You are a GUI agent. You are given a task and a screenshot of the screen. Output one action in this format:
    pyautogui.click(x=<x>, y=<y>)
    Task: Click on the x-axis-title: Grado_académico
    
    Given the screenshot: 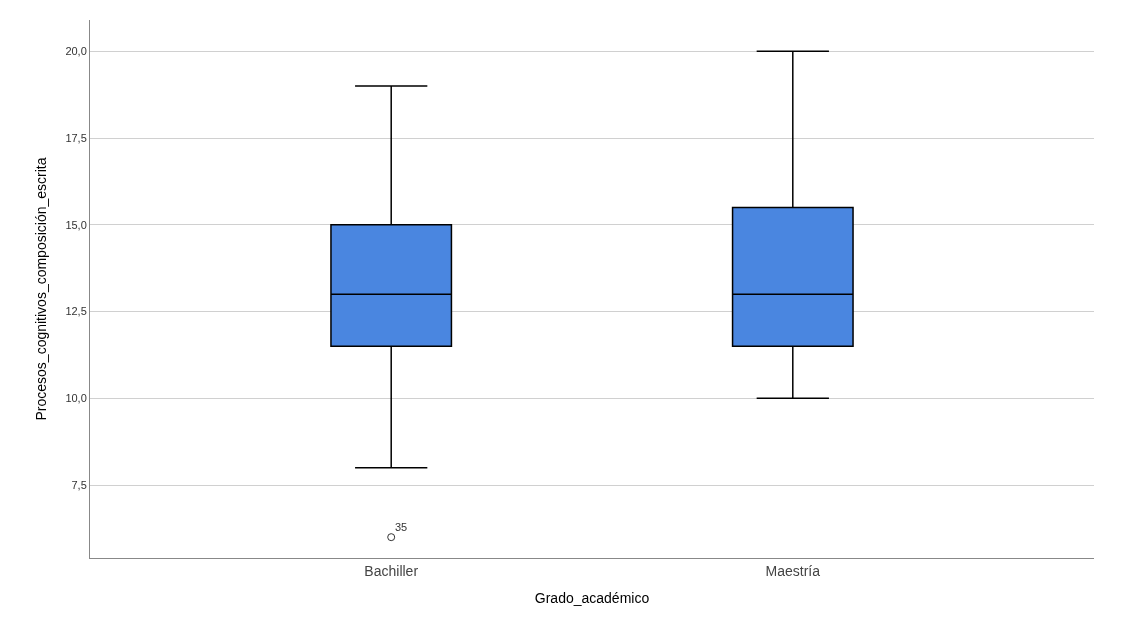 What is the action you would take?
    pyautogui.click(x=592, y=598)
    